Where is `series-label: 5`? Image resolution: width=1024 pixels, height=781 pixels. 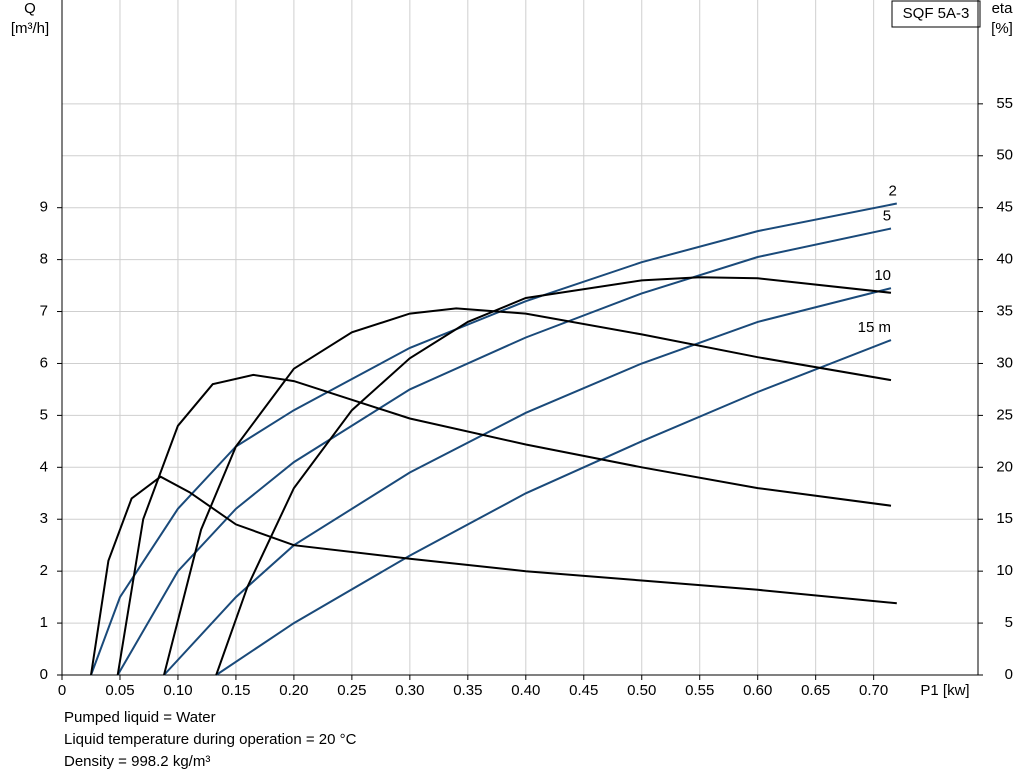 series-label: 5 is located at coordinates (887, 215).